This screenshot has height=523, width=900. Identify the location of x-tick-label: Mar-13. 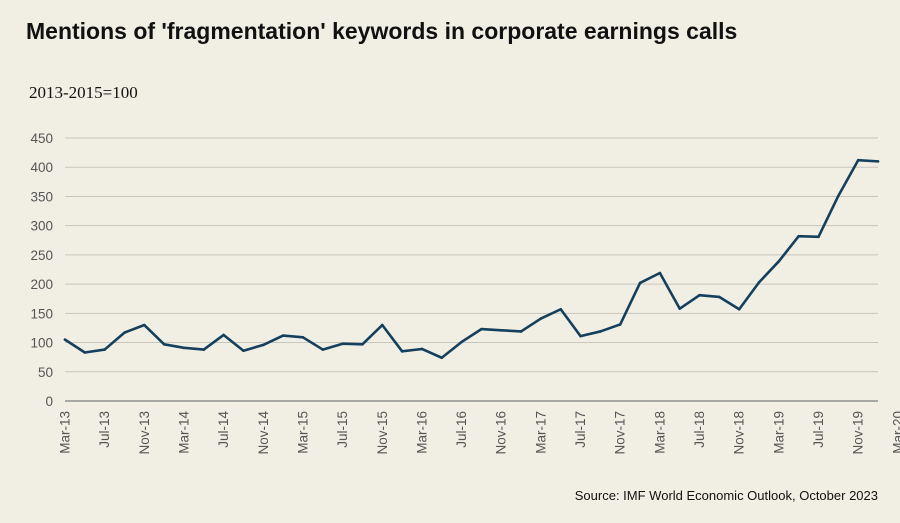
(65, 432).